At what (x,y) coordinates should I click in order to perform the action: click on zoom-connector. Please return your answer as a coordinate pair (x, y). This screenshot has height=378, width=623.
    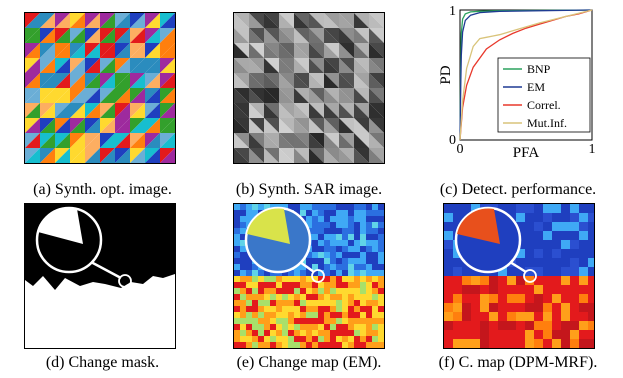
    Looking at the image, I should click on (307, 267).